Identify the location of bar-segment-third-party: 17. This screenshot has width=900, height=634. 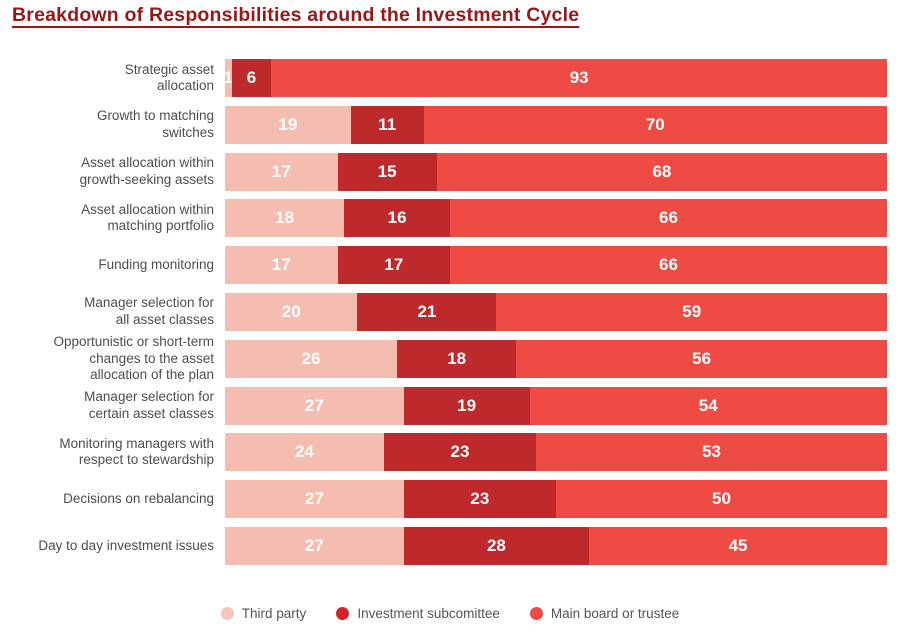
(281, 171).